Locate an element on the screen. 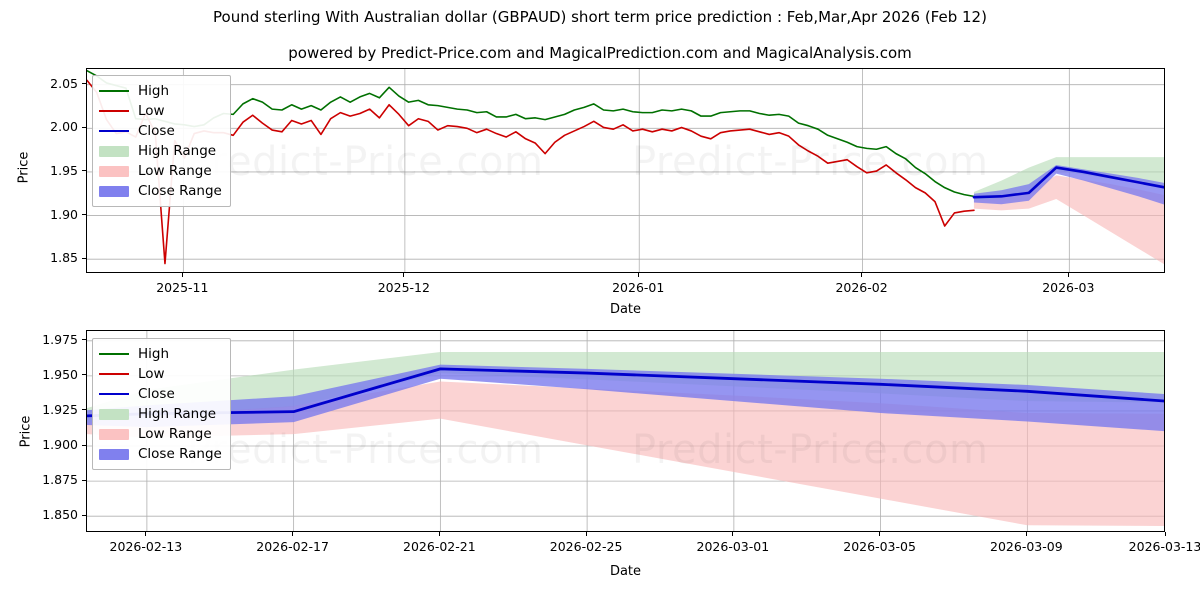 The height and width of the screenshot is (600, 1200). top-chart-x-tick-label: 2026-03 is located at coordinates (1068, 287).